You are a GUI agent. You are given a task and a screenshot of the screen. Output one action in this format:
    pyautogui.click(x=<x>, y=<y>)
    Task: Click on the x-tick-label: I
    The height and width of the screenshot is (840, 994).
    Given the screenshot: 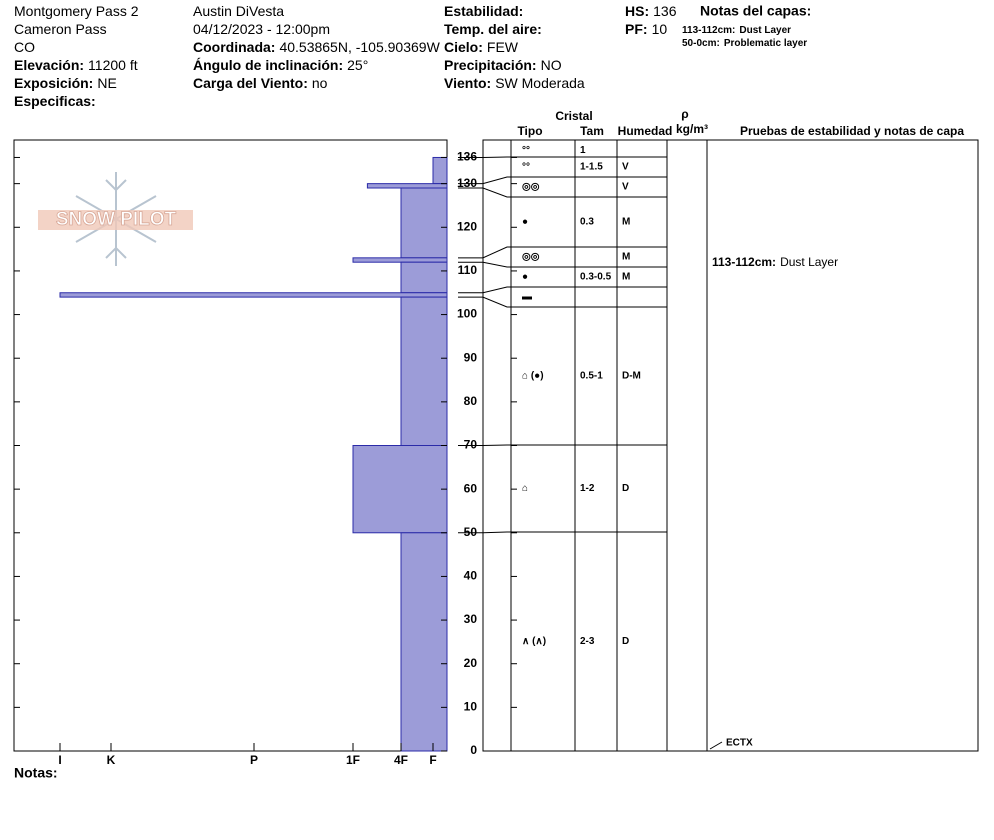 What is the action you would take?
    pyautogui.click(x=59, y=760)
    